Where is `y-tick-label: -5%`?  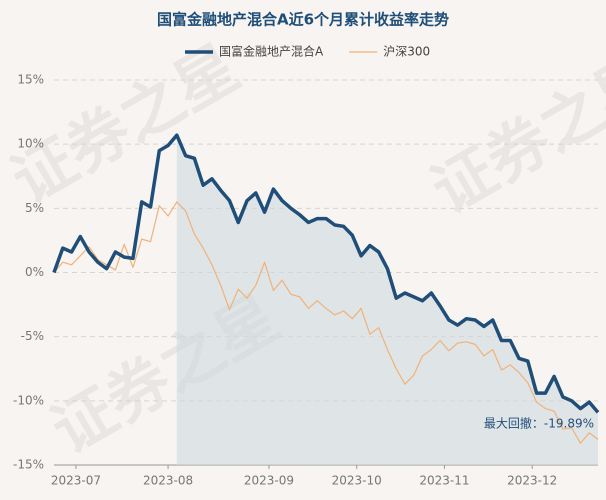
y-tick-label: -5% is located at coordinates (32, 336).